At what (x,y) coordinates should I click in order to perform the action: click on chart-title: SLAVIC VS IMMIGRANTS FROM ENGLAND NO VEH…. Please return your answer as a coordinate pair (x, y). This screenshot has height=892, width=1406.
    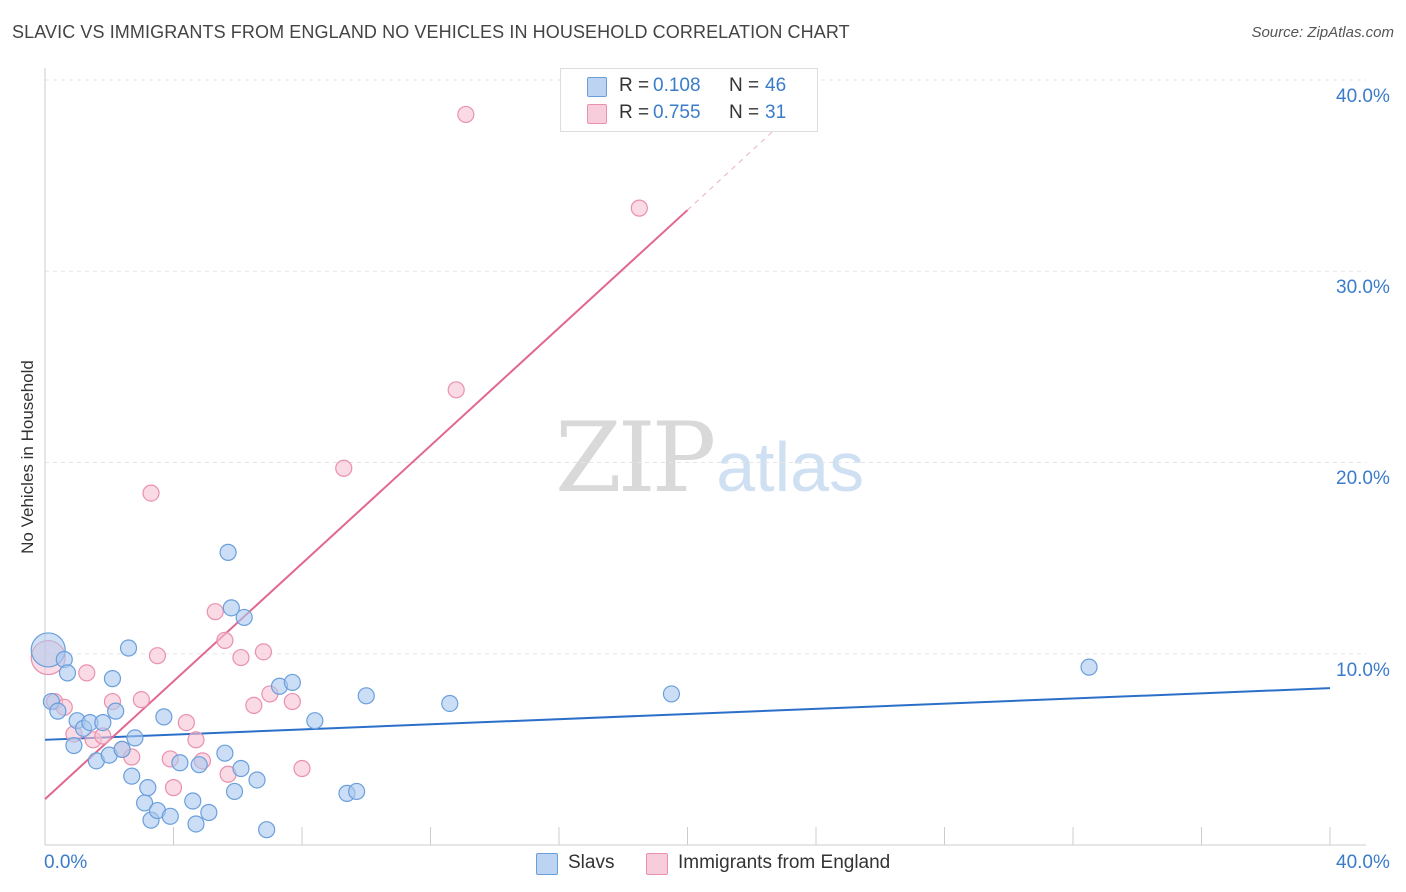
    Looking at the image, I should click on (431, 32).